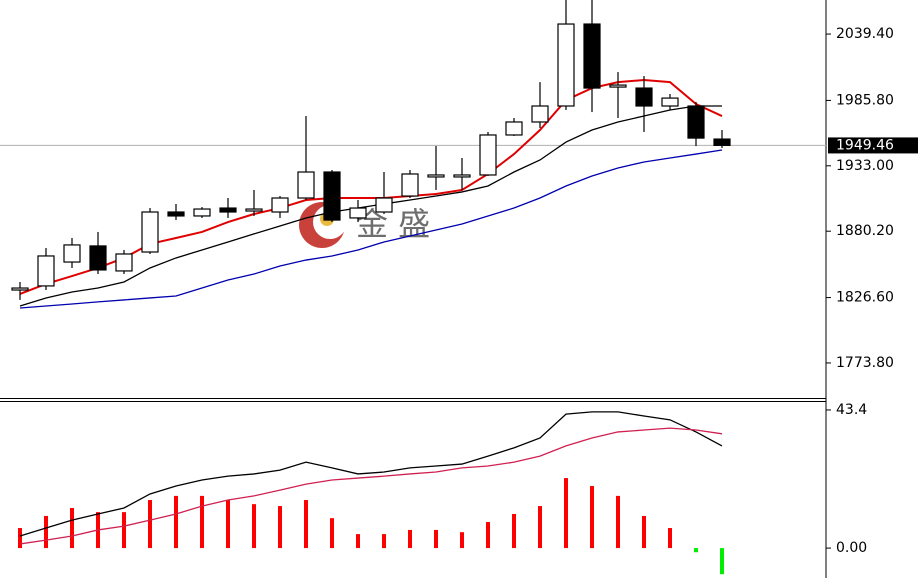  Describe the element at coordinates (865, 166) in the screenshot. I see `y-tick-label: 1933.00` at that location.